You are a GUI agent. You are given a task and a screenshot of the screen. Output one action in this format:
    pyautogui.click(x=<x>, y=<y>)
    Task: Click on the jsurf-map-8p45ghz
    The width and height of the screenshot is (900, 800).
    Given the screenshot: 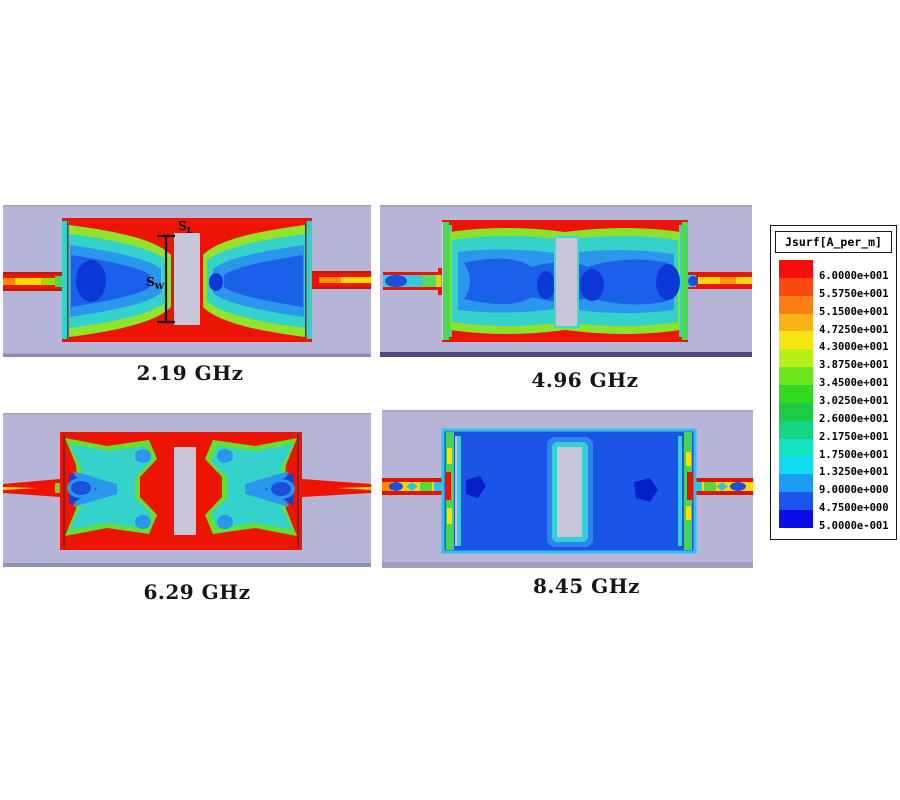 What is the action you would take?
    pyautogui.click(x=567, y=489)
    